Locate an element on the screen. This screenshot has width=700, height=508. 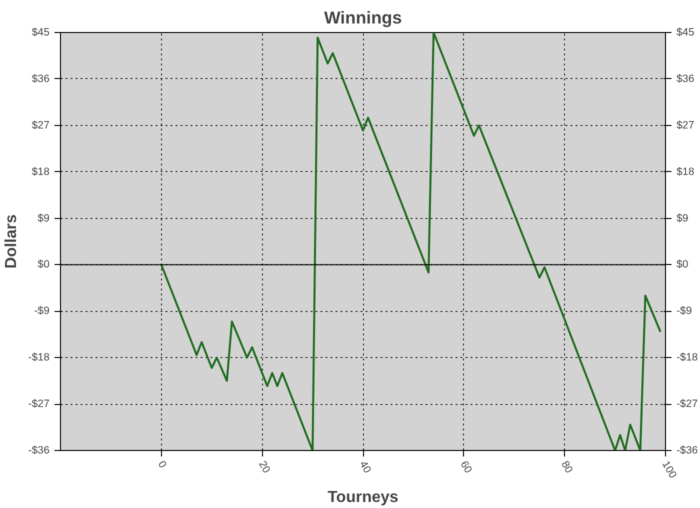
y-tick-label: $45 is located at coordinates (41, 32).